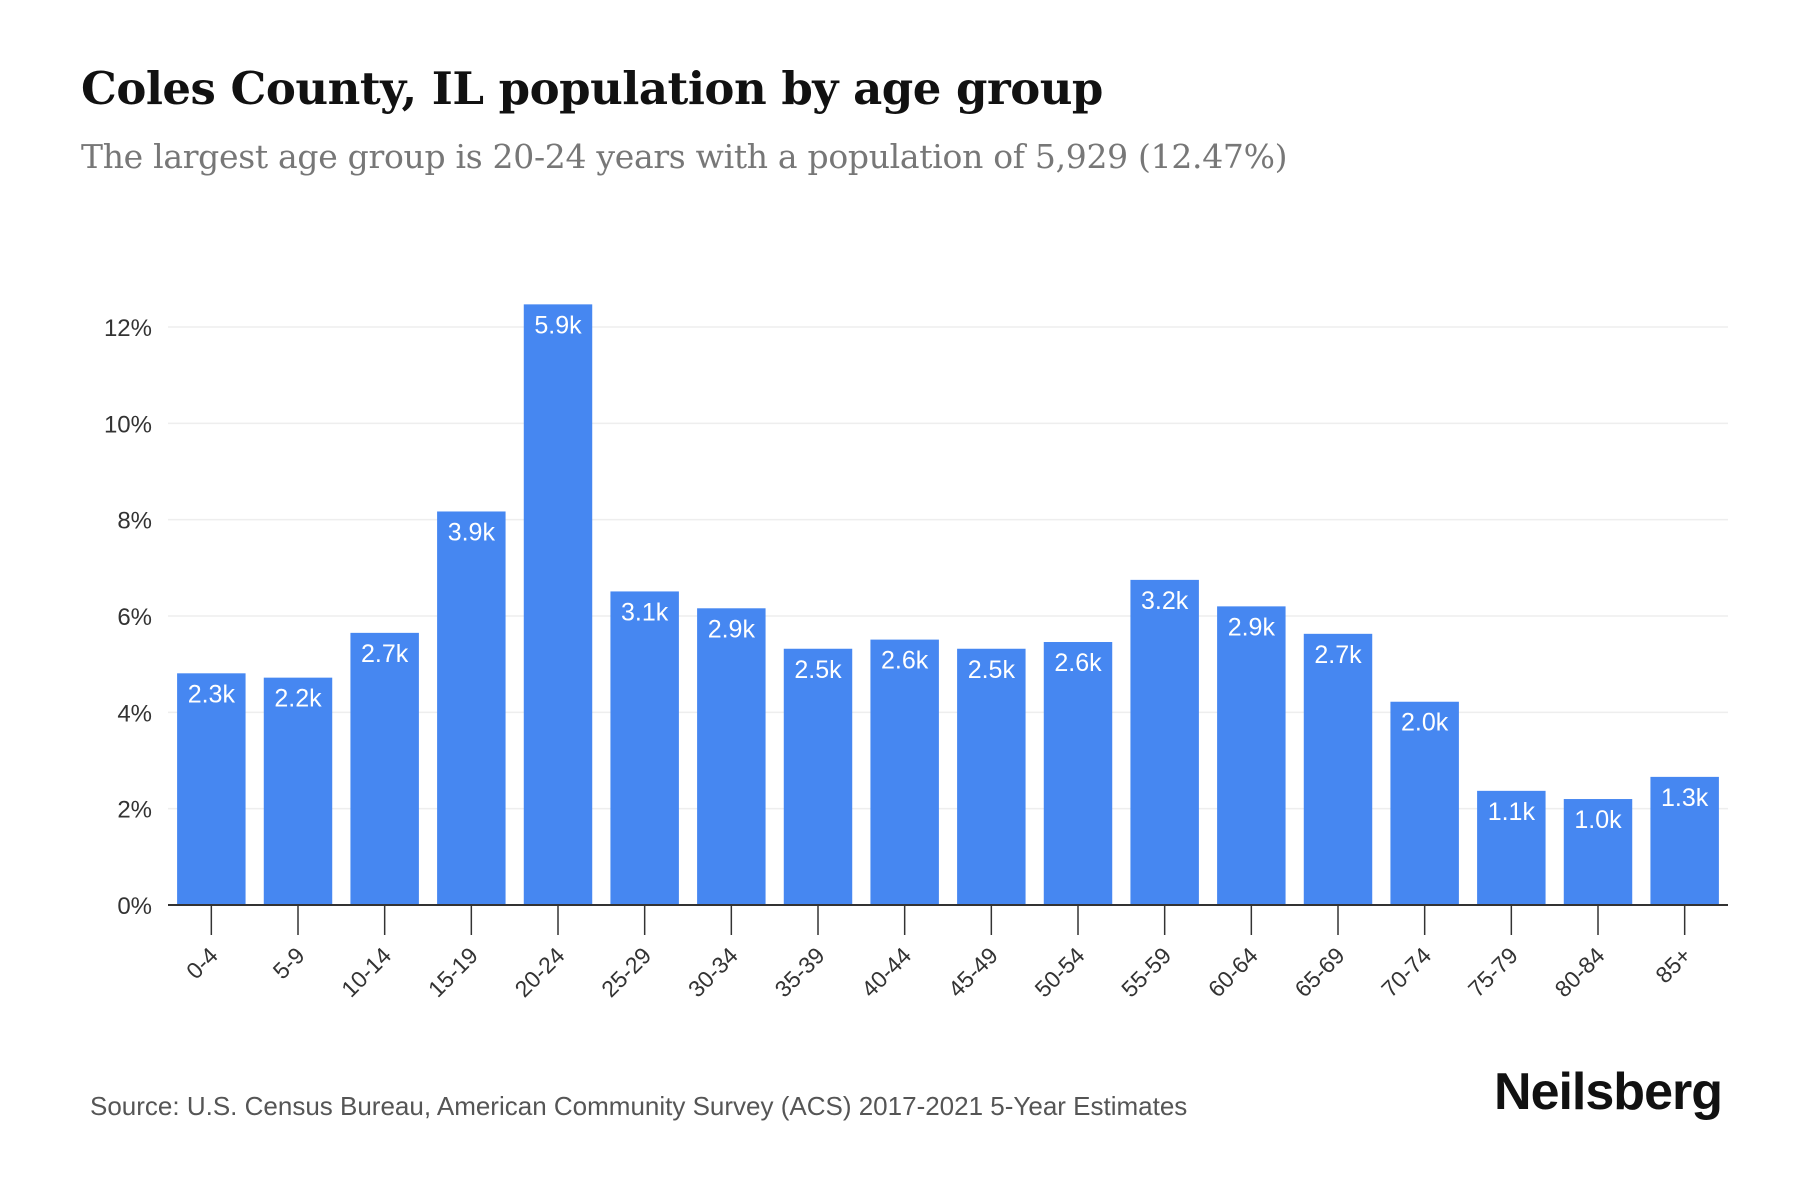 The height and width of the screenshot is (1200, 1800). I want to click on x-tick-label: 0-4, so click(202, 963).